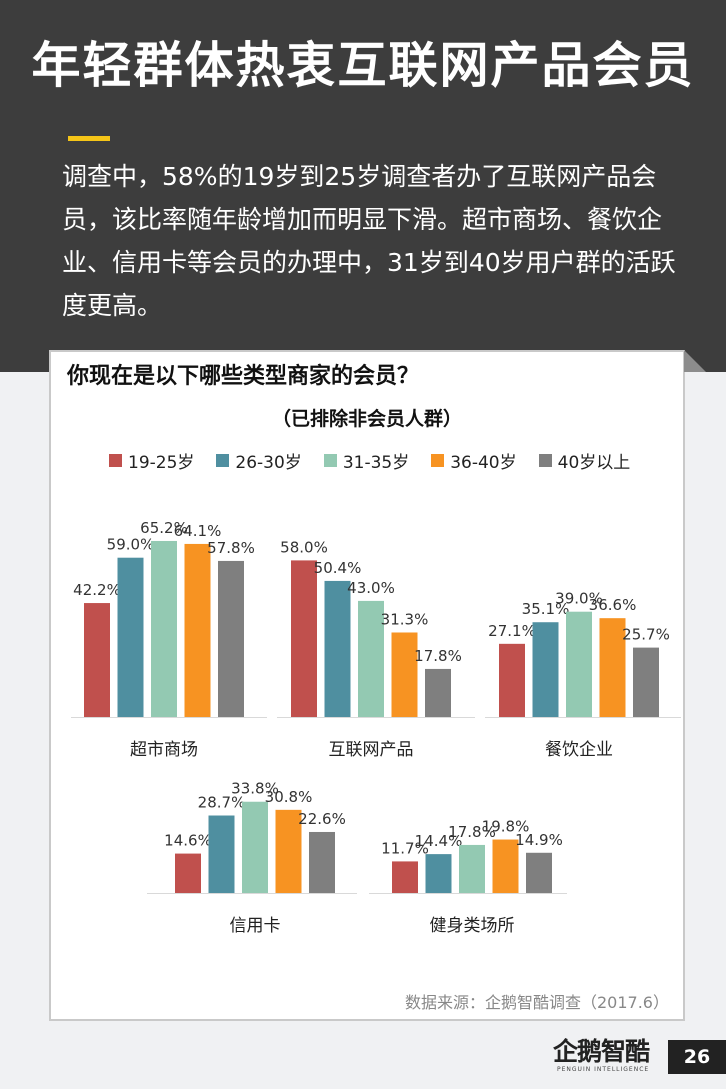 Image resolution: width=726 pixels, height=1089 pixels. Describe the element at coordinates (646, 635) in the screenshot. I see `data-label: 25.7%` at that location.